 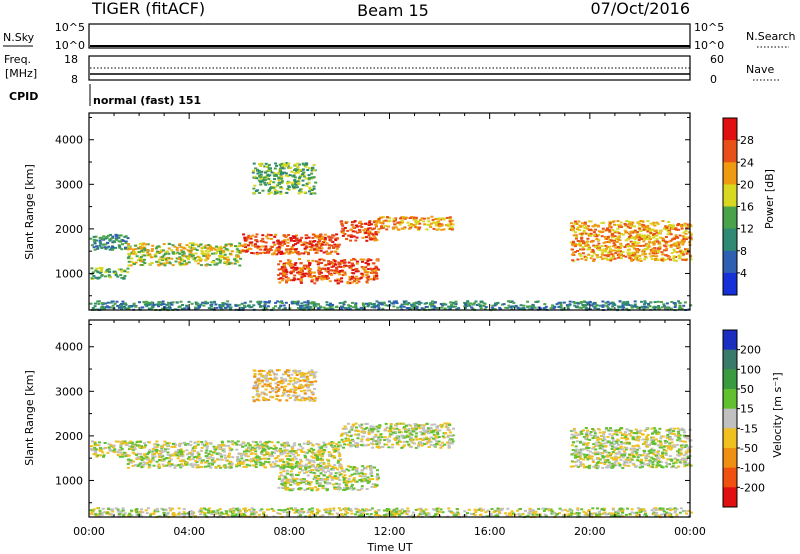 What do you see at coordinates (730, 240) in the screenshot?
I see `power-colorbar-segment` at bounding box center [730, 240].